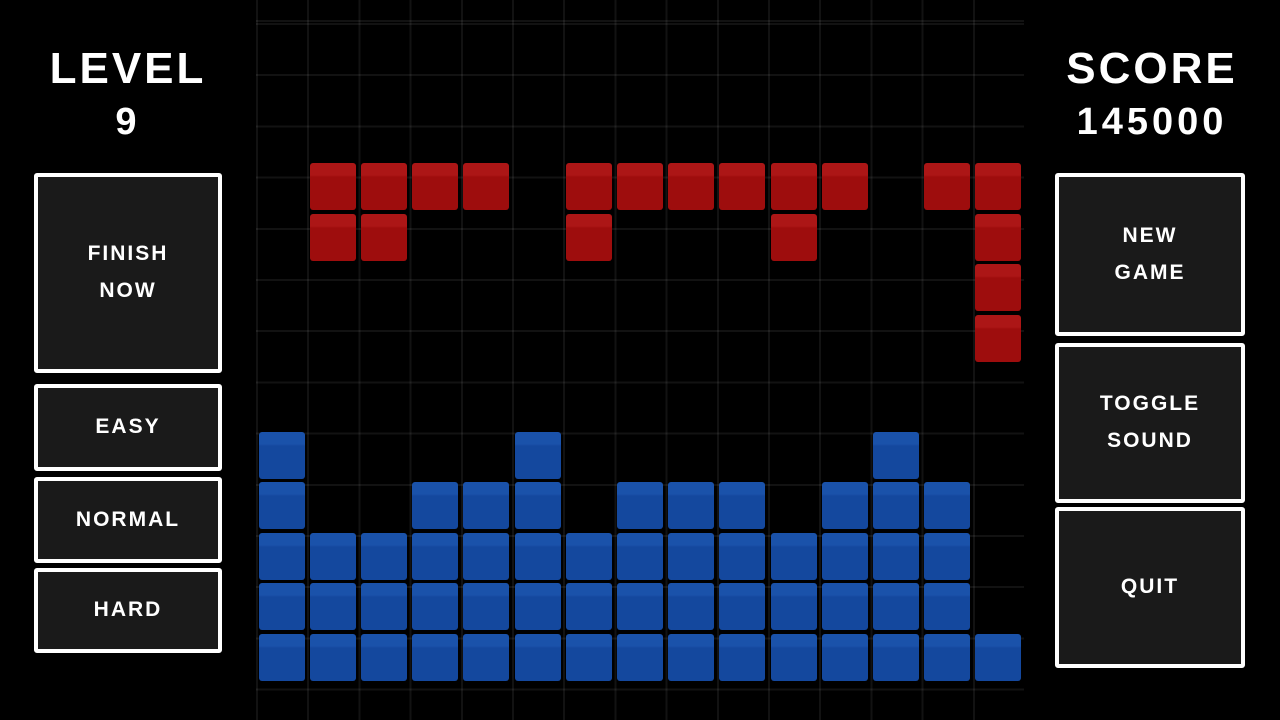 The height and width of the screenshot is (720, 1280). What do you see at coordinates (1152, 122) in the screenshot?
I see `score-value: 145000` at bounding box center [1152, 122].